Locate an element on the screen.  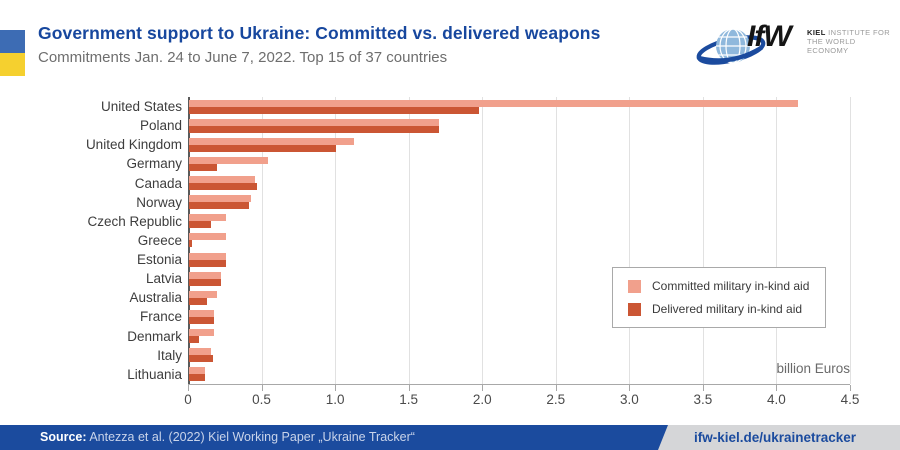
ifw-kiel-logo: IfW KIEL INSTITUTE FOR THE WORLD ECONOMY is located at coordinates (795, 45).